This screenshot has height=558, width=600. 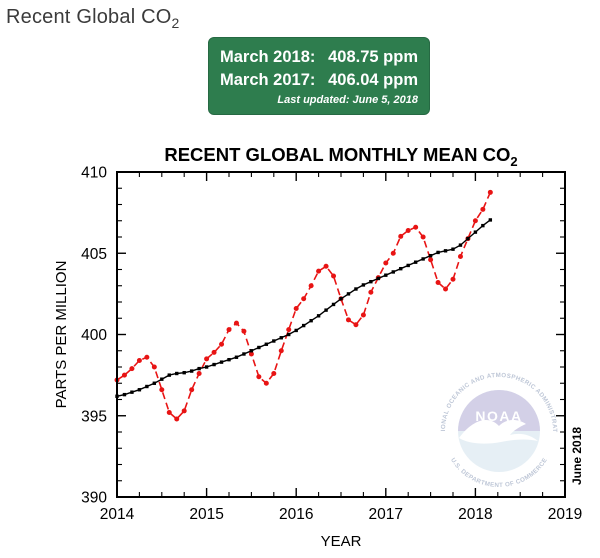 I want to click on y-tick-label: 405, so click(x=94, y=254).